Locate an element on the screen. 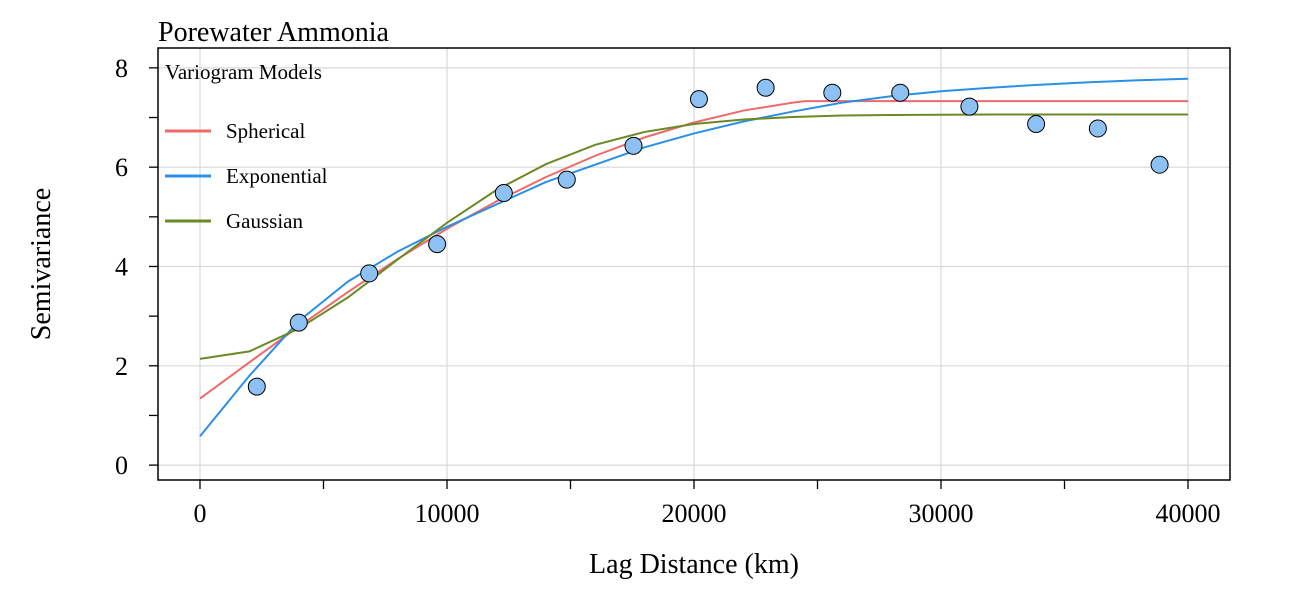 The image size is (1300, 600). y-tick-label-4: 4 is located at coordinates (121, 266).